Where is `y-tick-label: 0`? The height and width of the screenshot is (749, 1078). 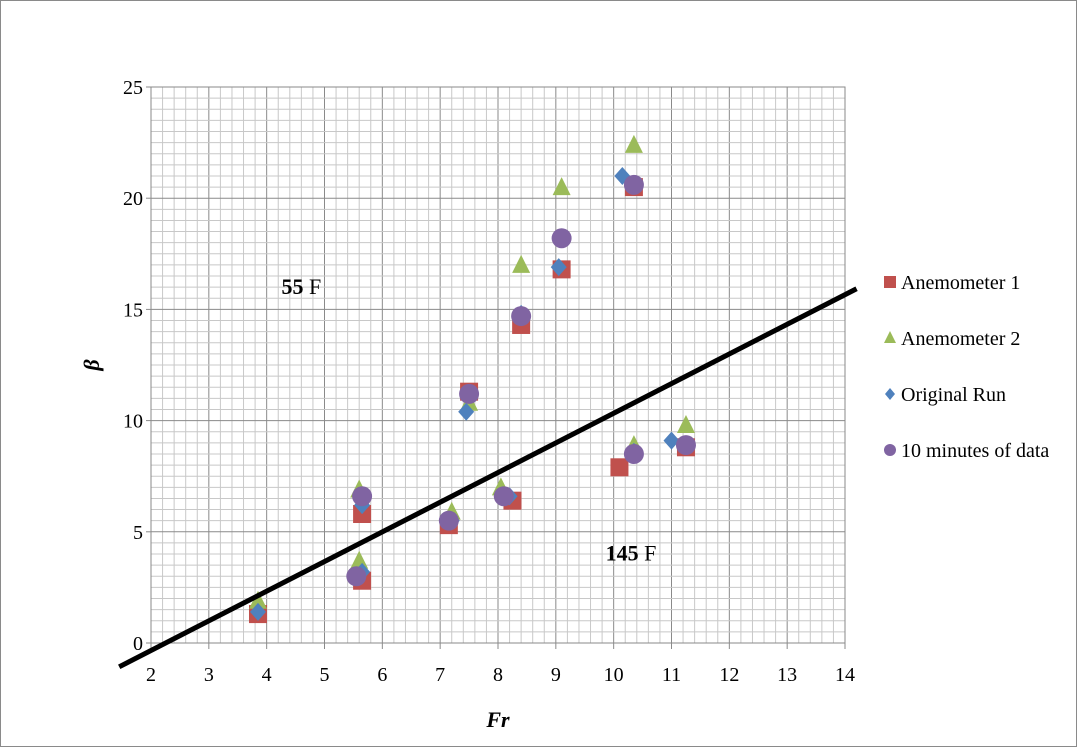
y-tick-label: 0 is located at coordinates (138, 644).